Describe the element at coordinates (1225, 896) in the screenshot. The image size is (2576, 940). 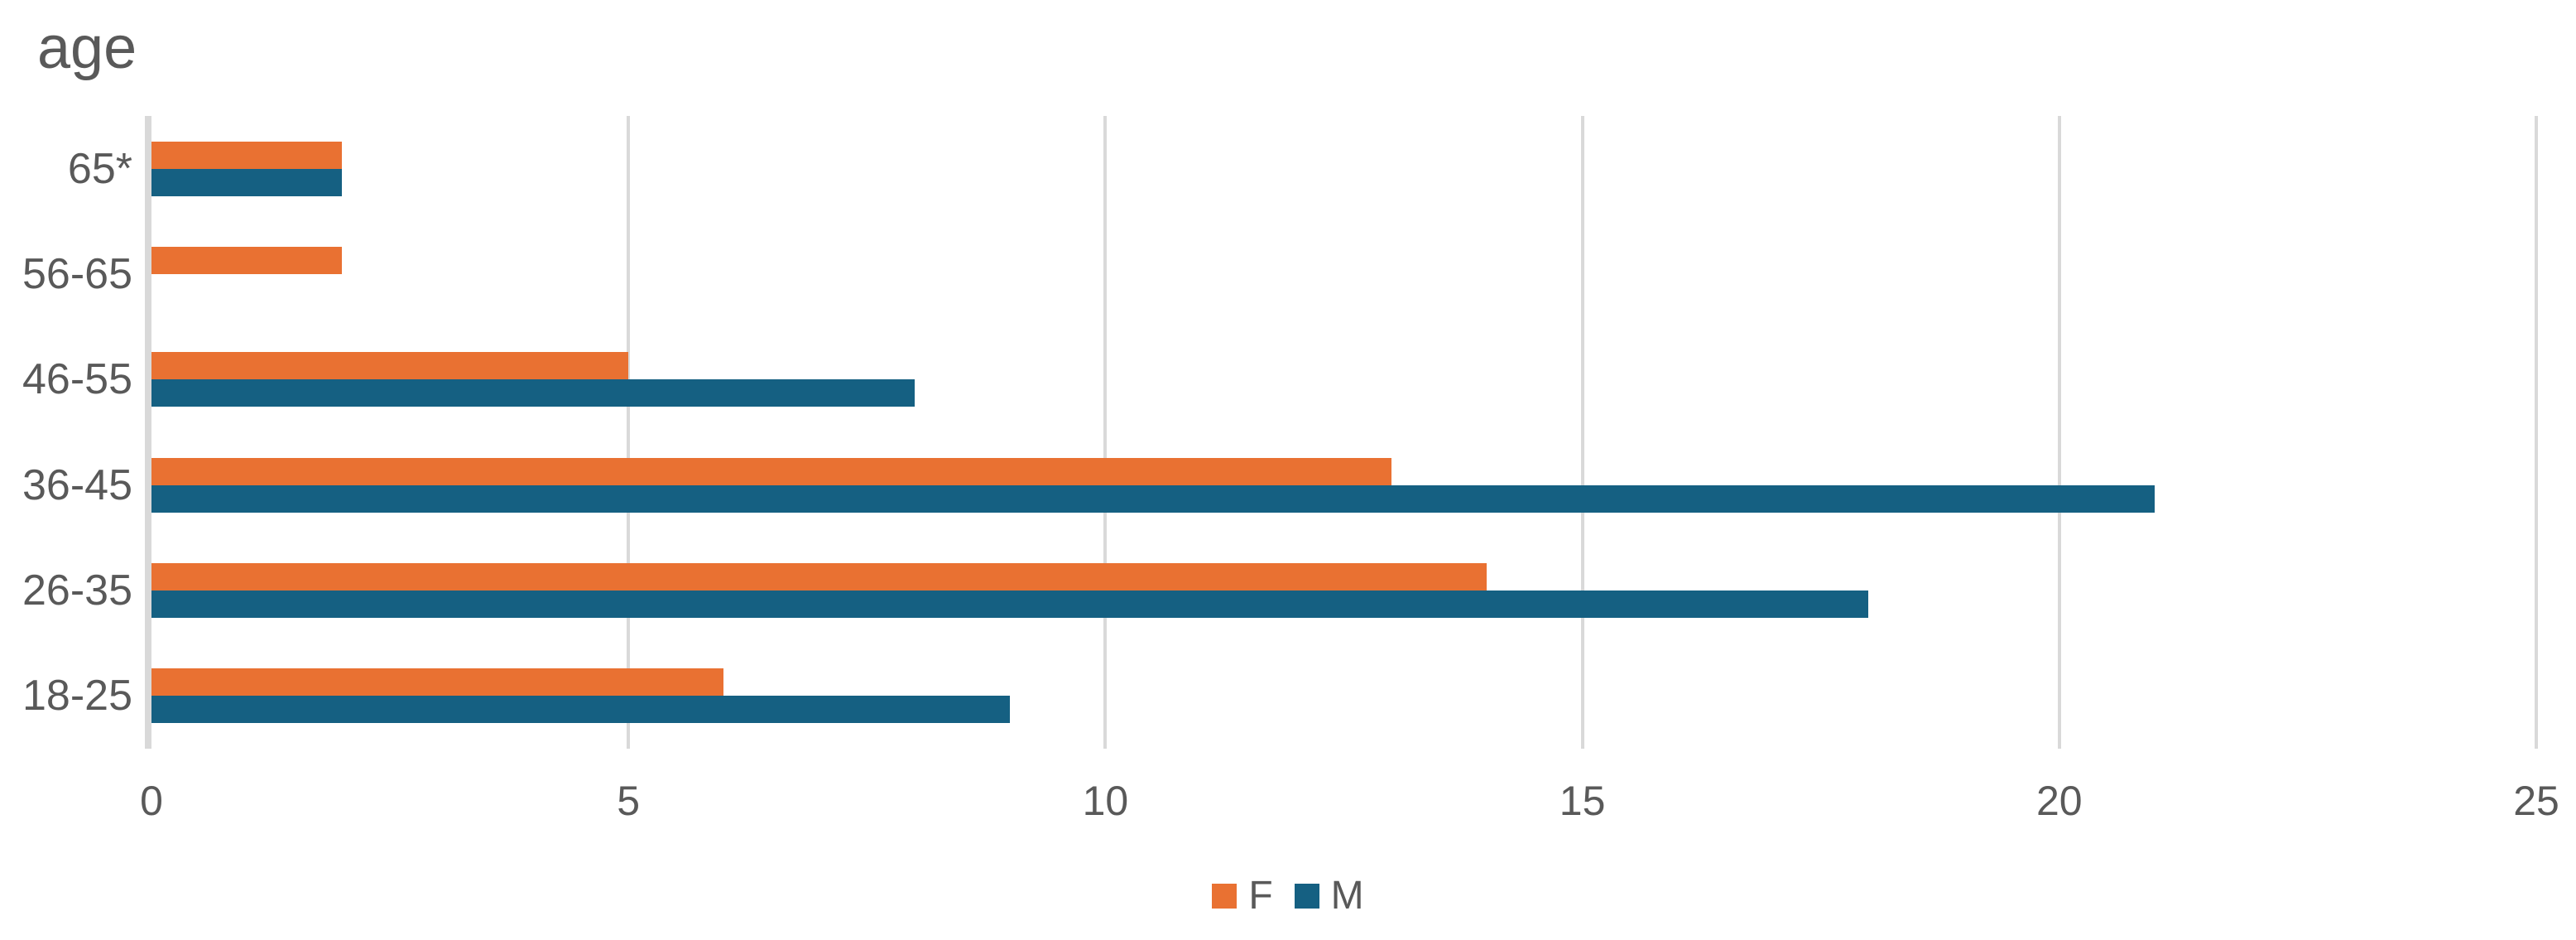
I see `legend-swatch-F` at that location.